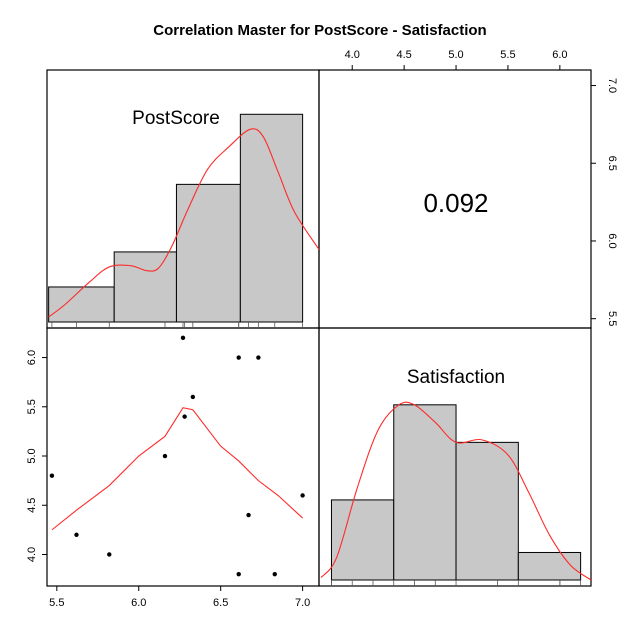 The height and width of the screenshot is (640, 640). Describe the element at coordinates (32, 505) in the screenshot. I see `left-axis-tick-label: 4.5` at that location.